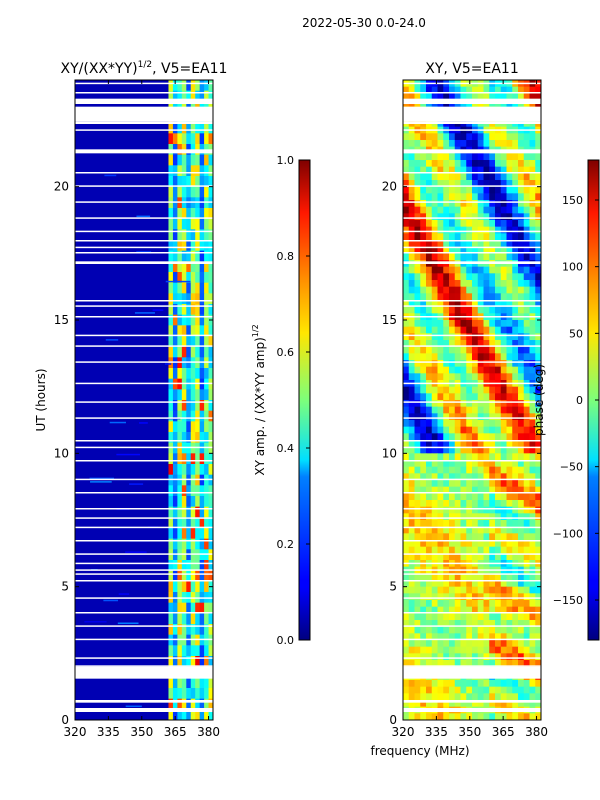 This screenshot has width=600, height=800. What do you see at coordinates (255, 330) in the screenshot?
I see `amplitude-colorbar-label-exponent: 1/2` at bounding box center [255, 330].